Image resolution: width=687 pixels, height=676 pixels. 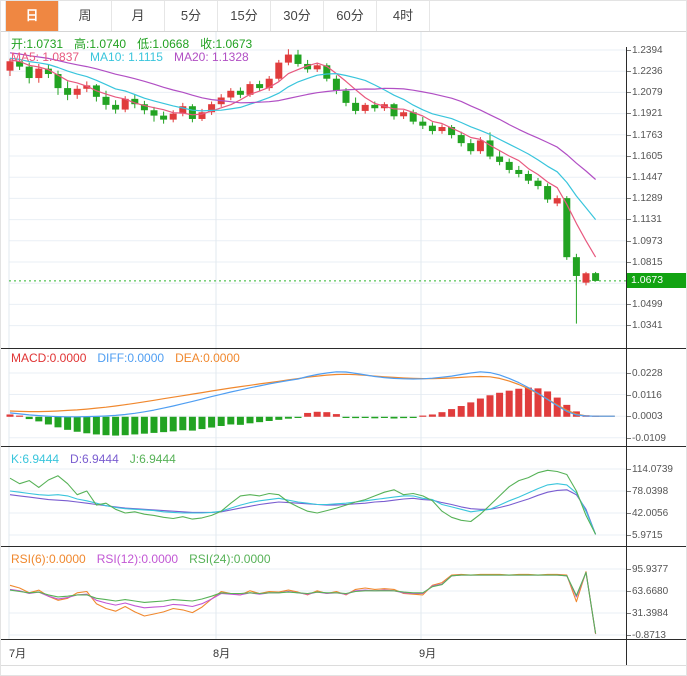 What do you see at coordinates (647, 305) in the screenshot?
I see `y-axis-tick-label: 1.0499` at bounding box center [647, 305].